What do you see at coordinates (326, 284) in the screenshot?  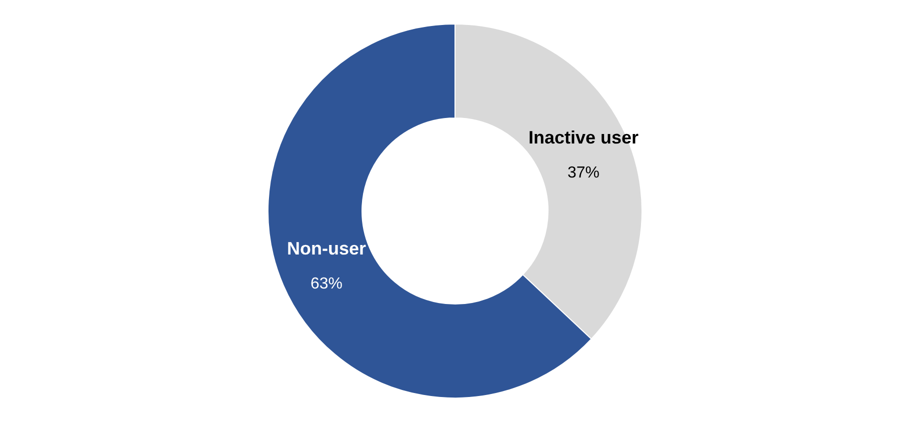 I see `data-label: 63%` at bounding box center [326, 284].